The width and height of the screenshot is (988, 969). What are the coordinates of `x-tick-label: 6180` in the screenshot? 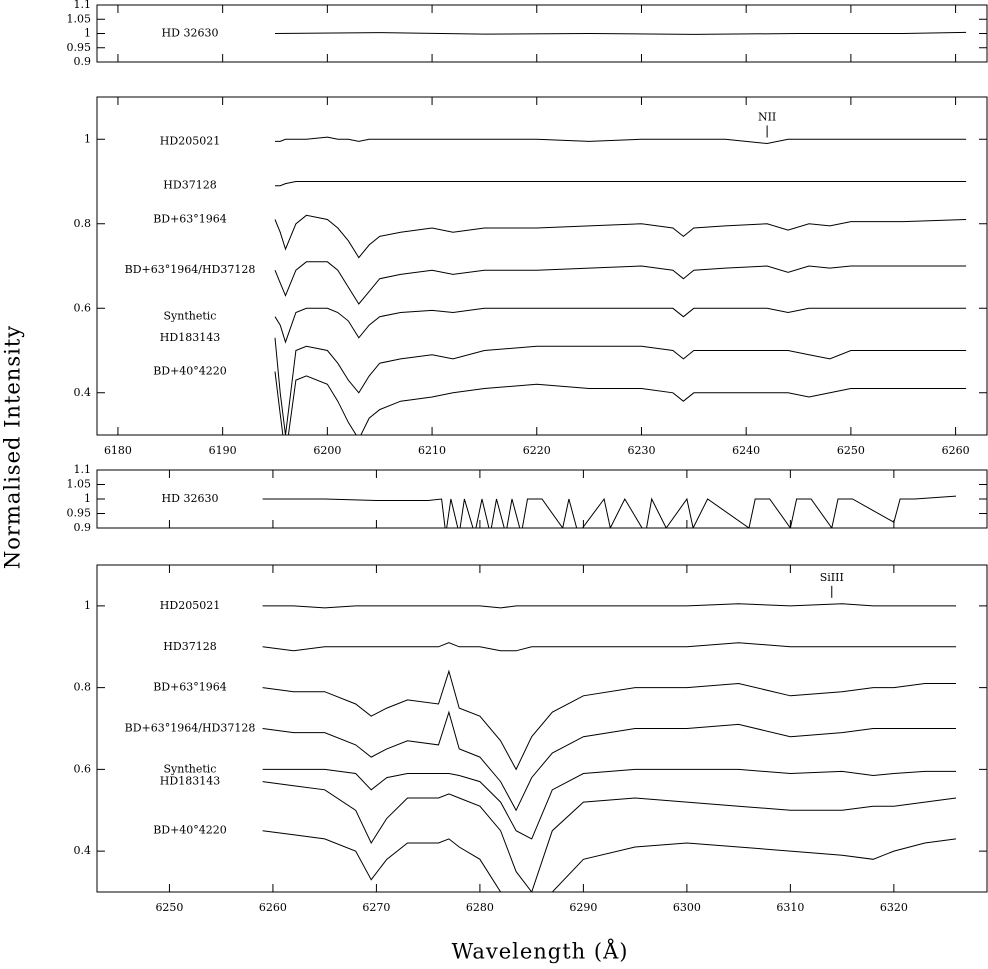 It's located at (118, 450).